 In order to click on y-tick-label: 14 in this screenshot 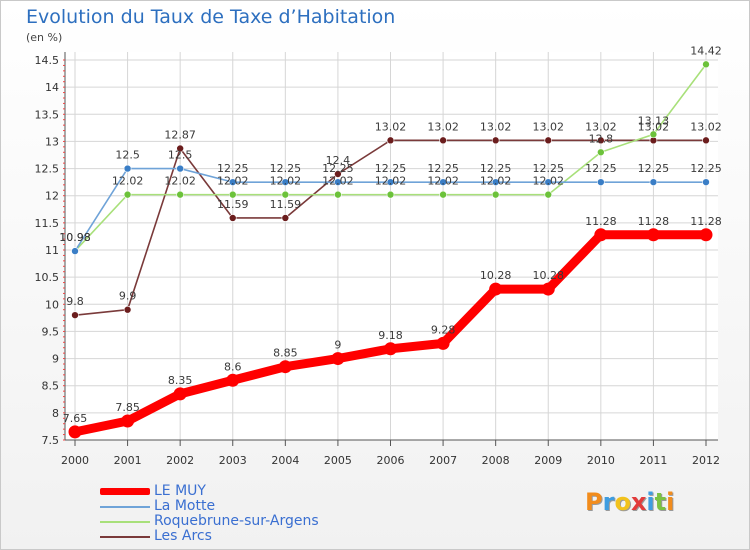, I will do `click(52, 87)`.